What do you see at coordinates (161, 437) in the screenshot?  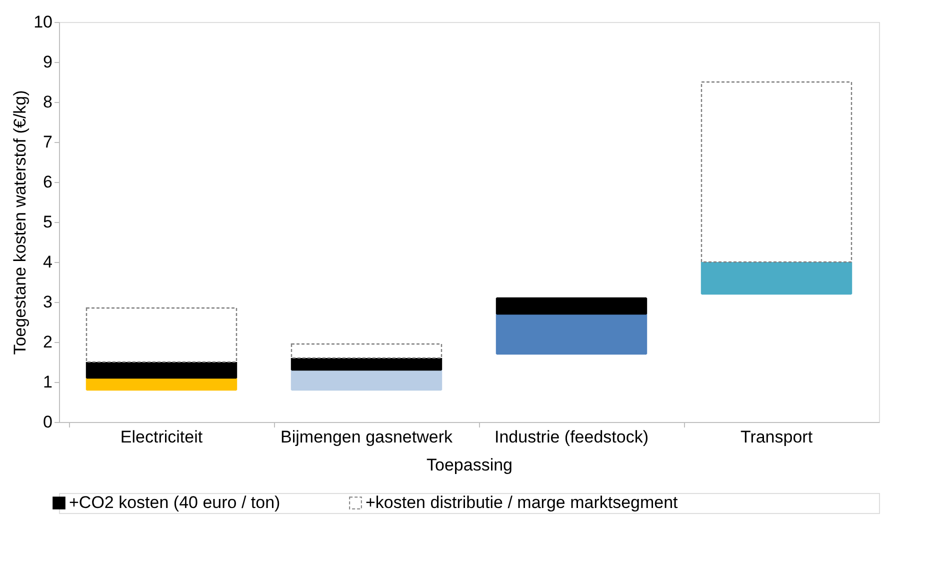 I see `x-tick-label: Electriciteit` at bounding box center [161, 437].